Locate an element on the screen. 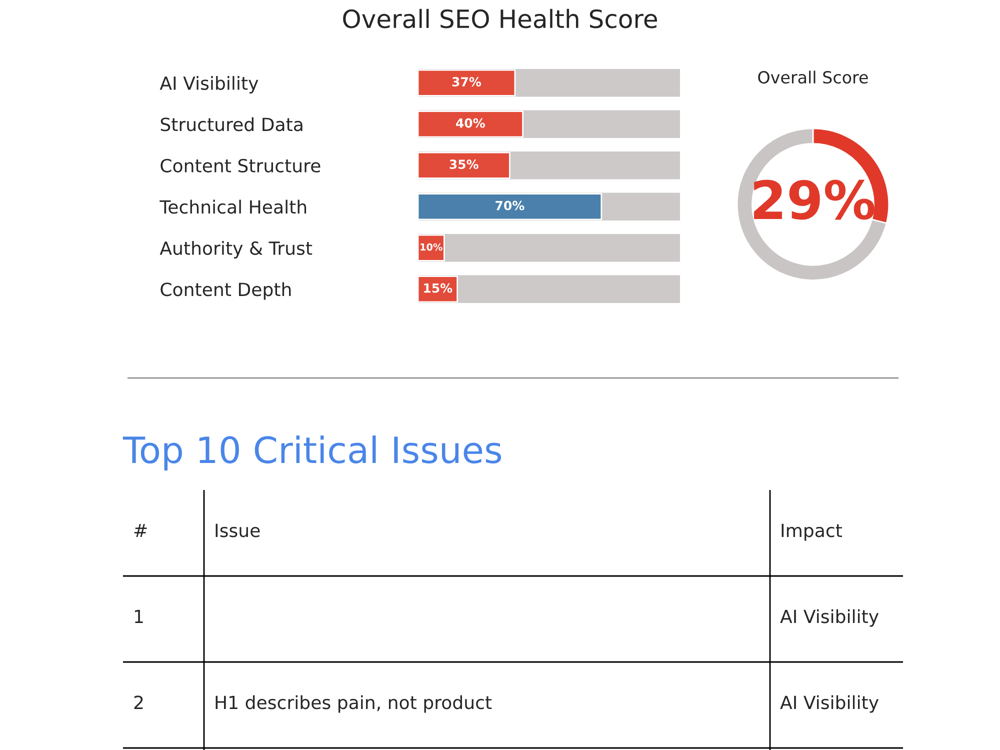 This screenshot has width=1000, height=750. data-label: 70% is located at coordinates (510, 205).